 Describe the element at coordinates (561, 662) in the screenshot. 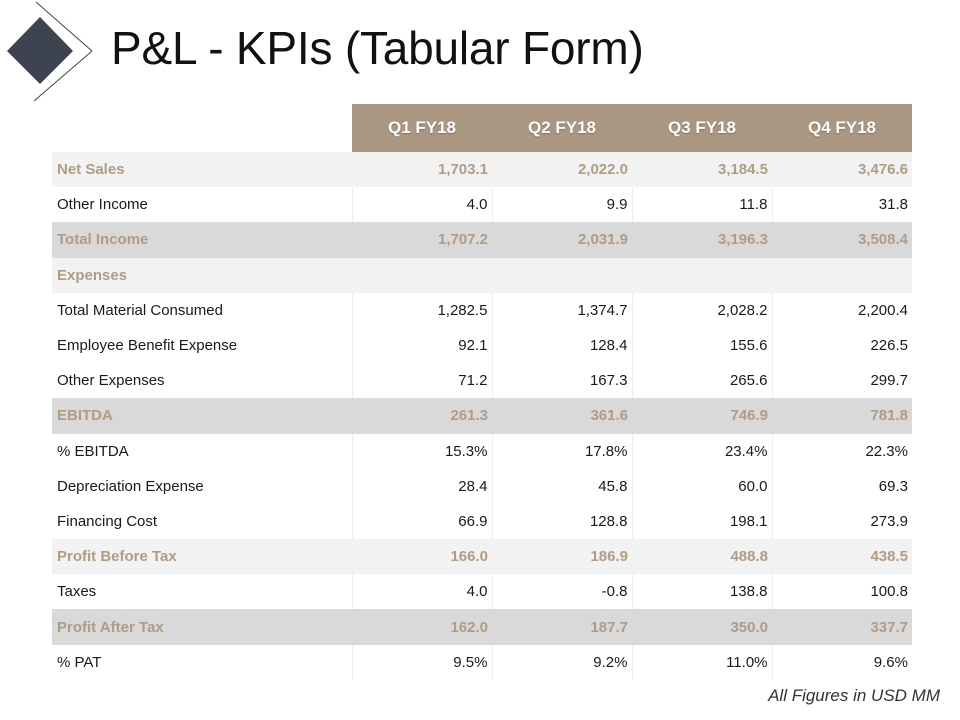

I see `row-value: 9.2%` at that location.